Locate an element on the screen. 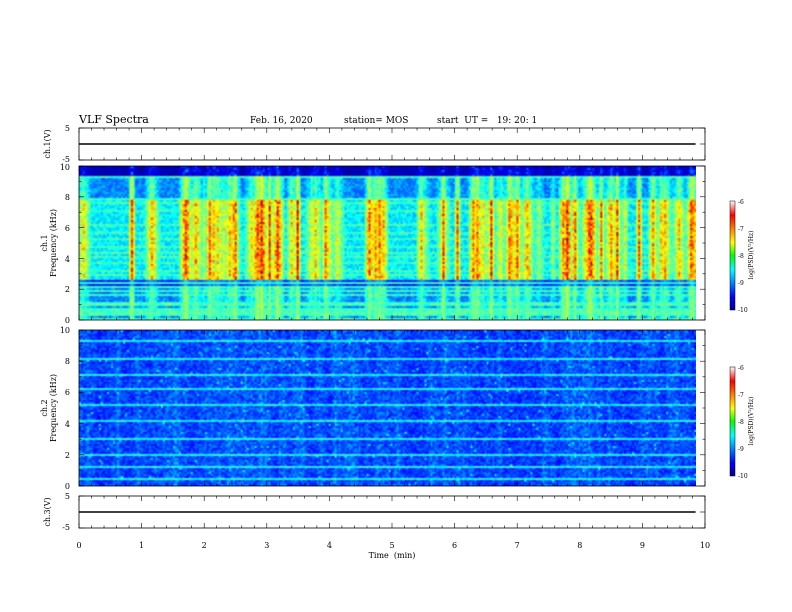 This screenshot has width=792, height=612. time-axis: 0 1 2 3 4 5 6 7 8 9 10 Time (min) is located at coordinates (393, 550).